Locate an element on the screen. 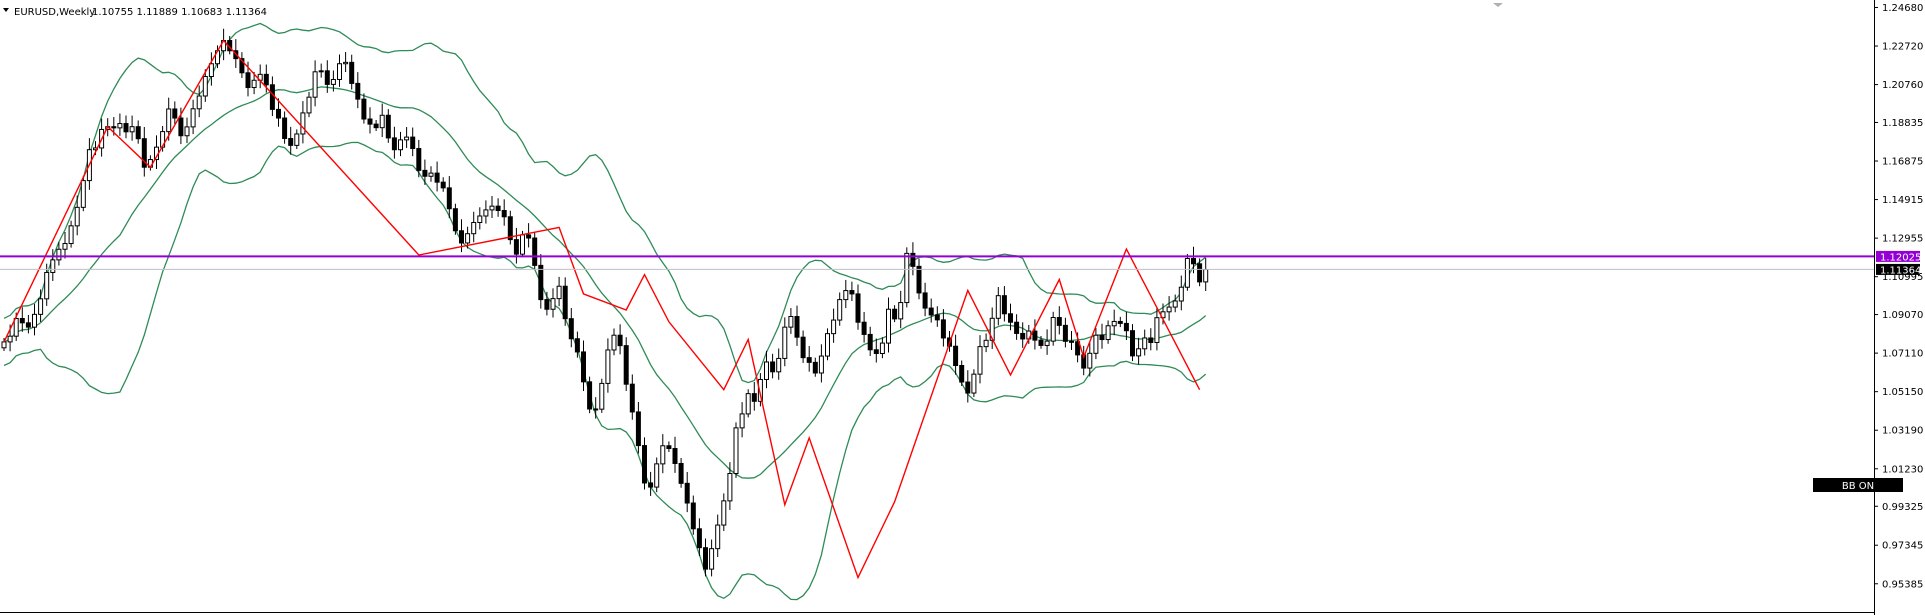  price-axis-label: 1.07110 is located at coordinates (1902, 354).